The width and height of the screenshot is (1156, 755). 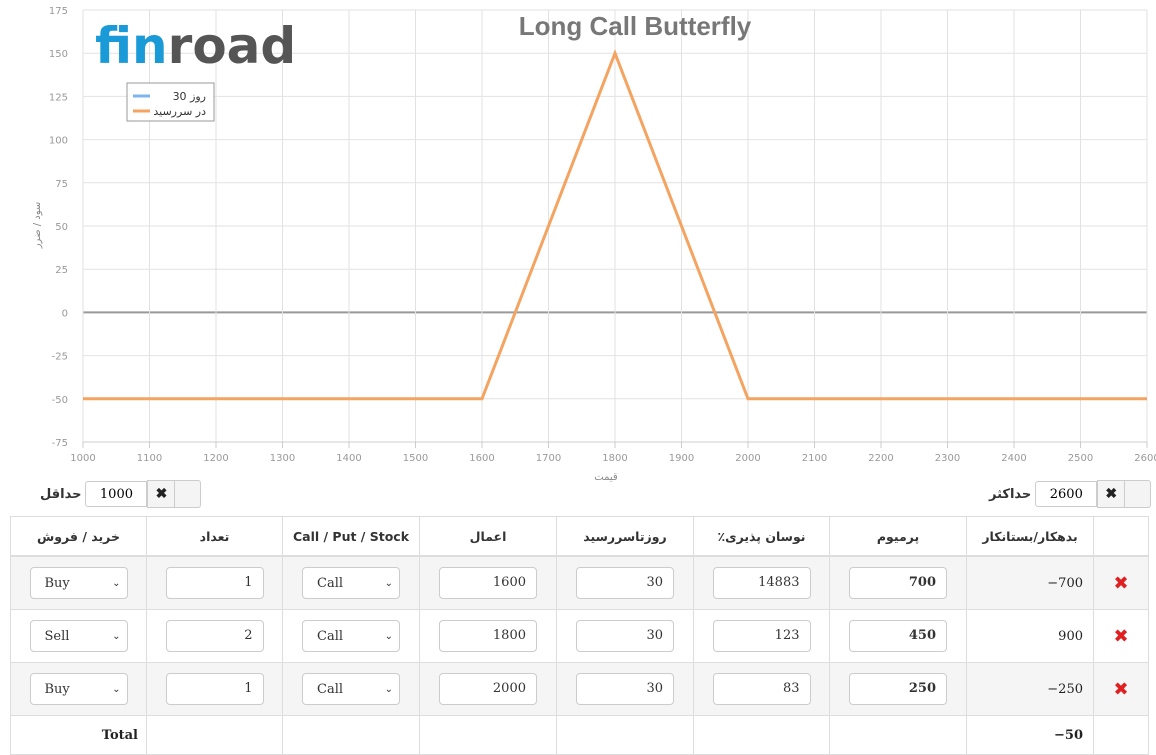 What do you see at coordinates (761, 636) in the screenshot?
I see `volatility-input: 123` at bounding box center [761, 636].